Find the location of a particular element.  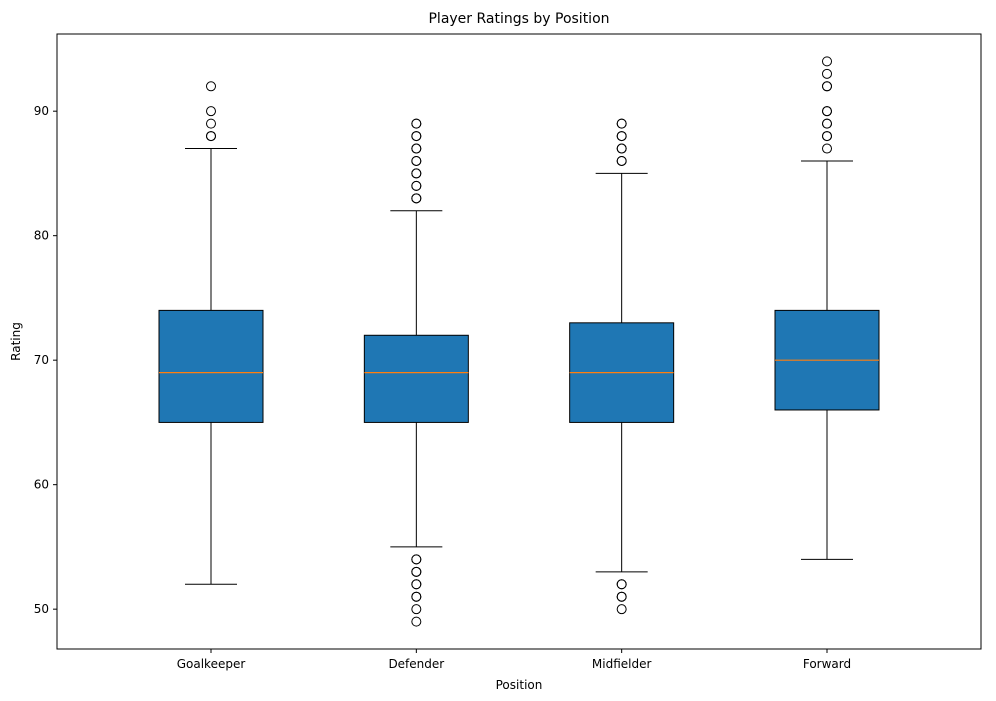

x-tick-label: Midfielder is located at coordinates (622, 664).